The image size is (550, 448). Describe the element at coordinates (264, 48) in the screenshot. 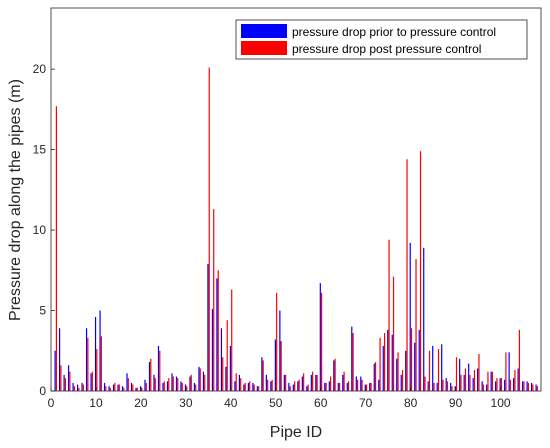

I see `legend-swatch-post` at that location.